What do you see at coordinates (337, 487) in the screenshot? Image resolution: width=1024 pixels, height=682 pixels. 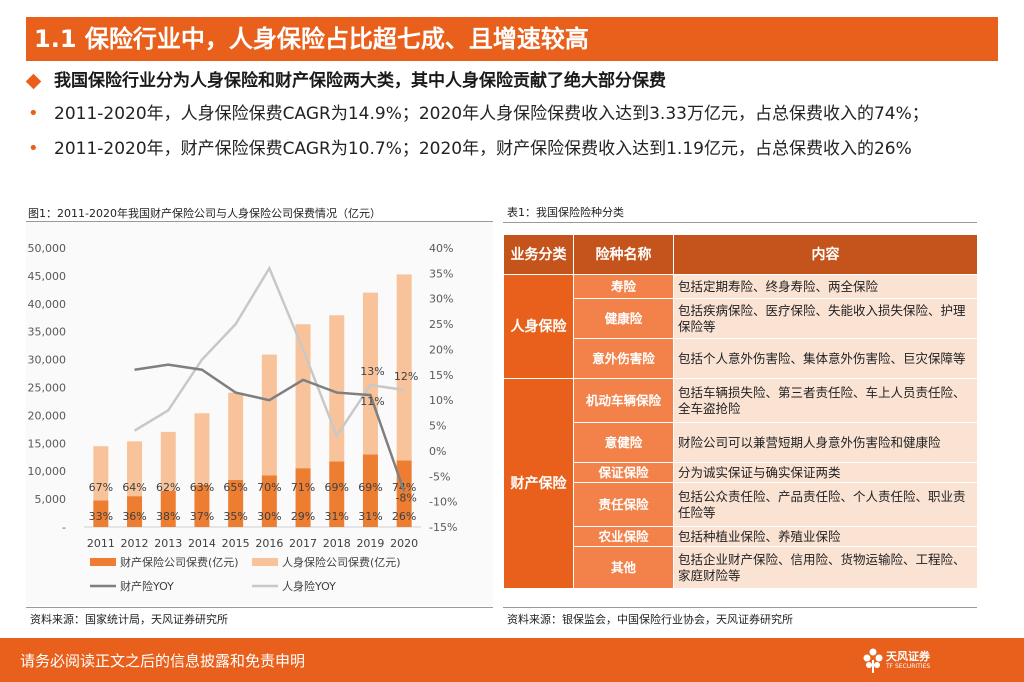 I see `life-share-label: 69%` at bounding box center [337, 487].